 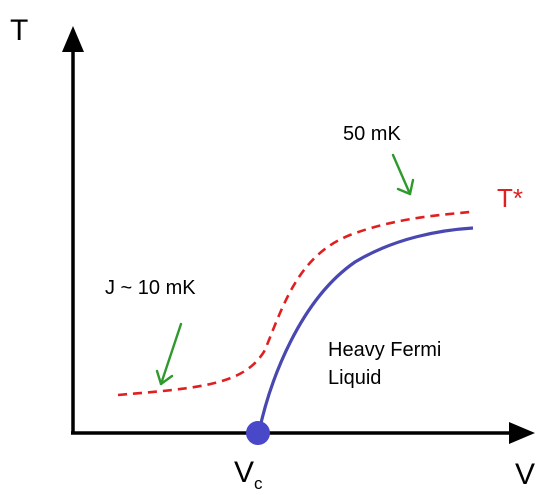 What do you see at coordinates (372, 134) in the screenshot?
I see `top-scale-label: 50 mK` at bounding box center [372, 134].